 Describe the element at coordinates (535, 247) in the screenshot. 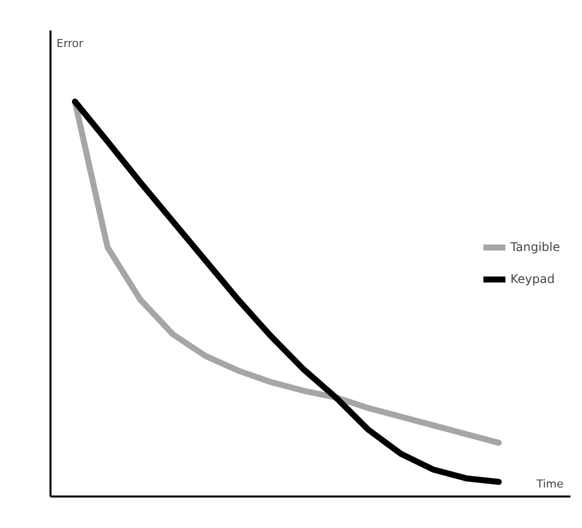

I see `legend-label: Tangible` at that location.